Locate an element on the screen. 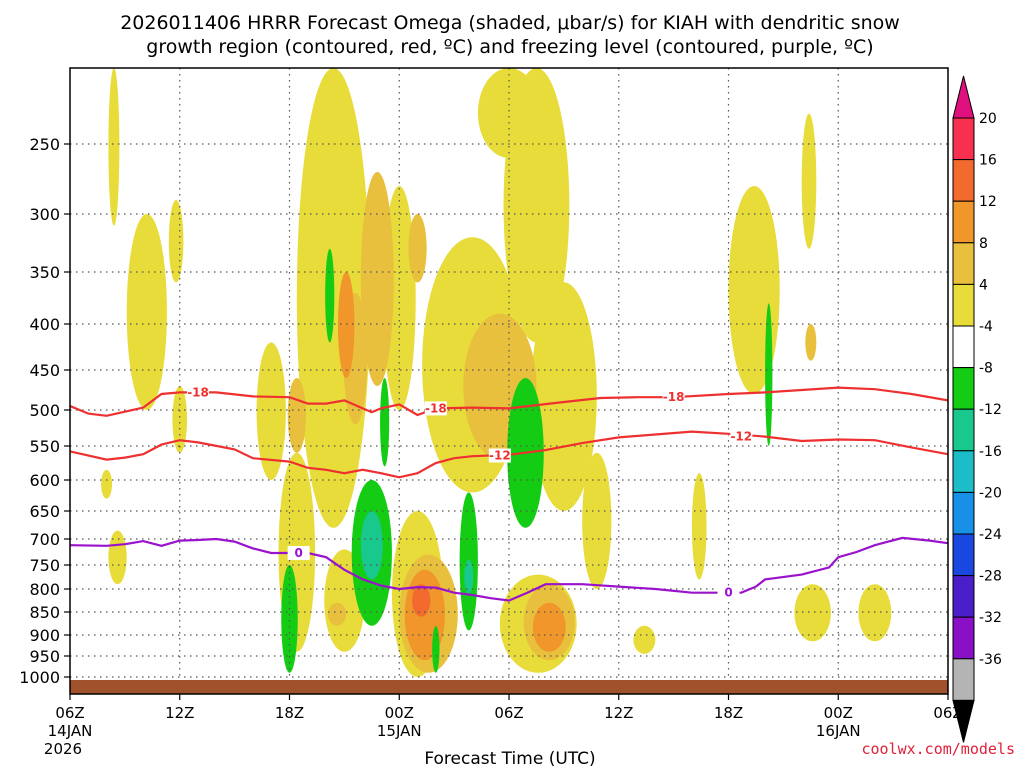  colorbar-label: 20 is located at coordinates (988, 119).